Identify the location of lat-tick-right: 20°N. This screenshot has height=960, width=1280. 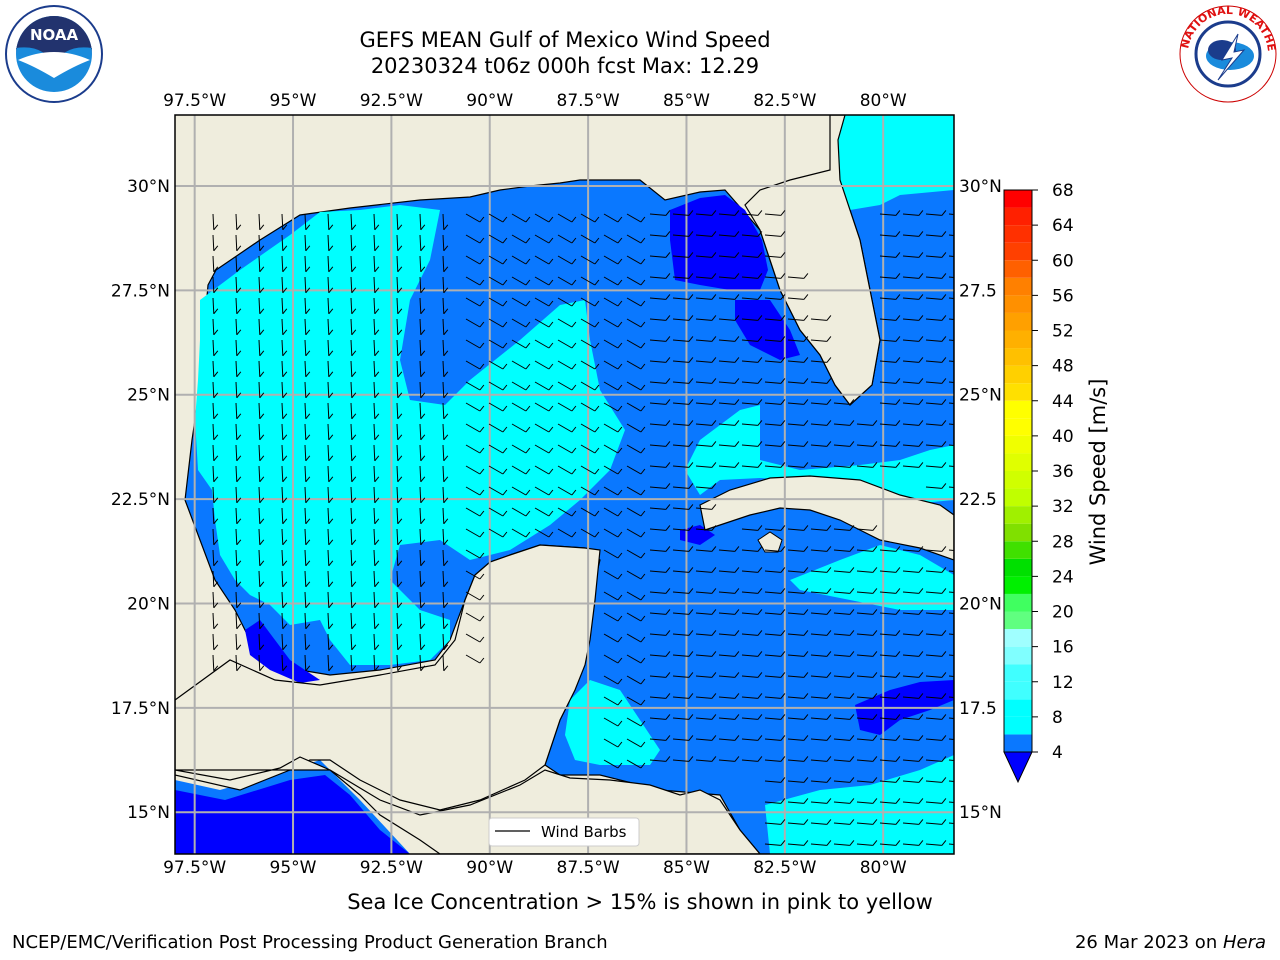
(980, 604).